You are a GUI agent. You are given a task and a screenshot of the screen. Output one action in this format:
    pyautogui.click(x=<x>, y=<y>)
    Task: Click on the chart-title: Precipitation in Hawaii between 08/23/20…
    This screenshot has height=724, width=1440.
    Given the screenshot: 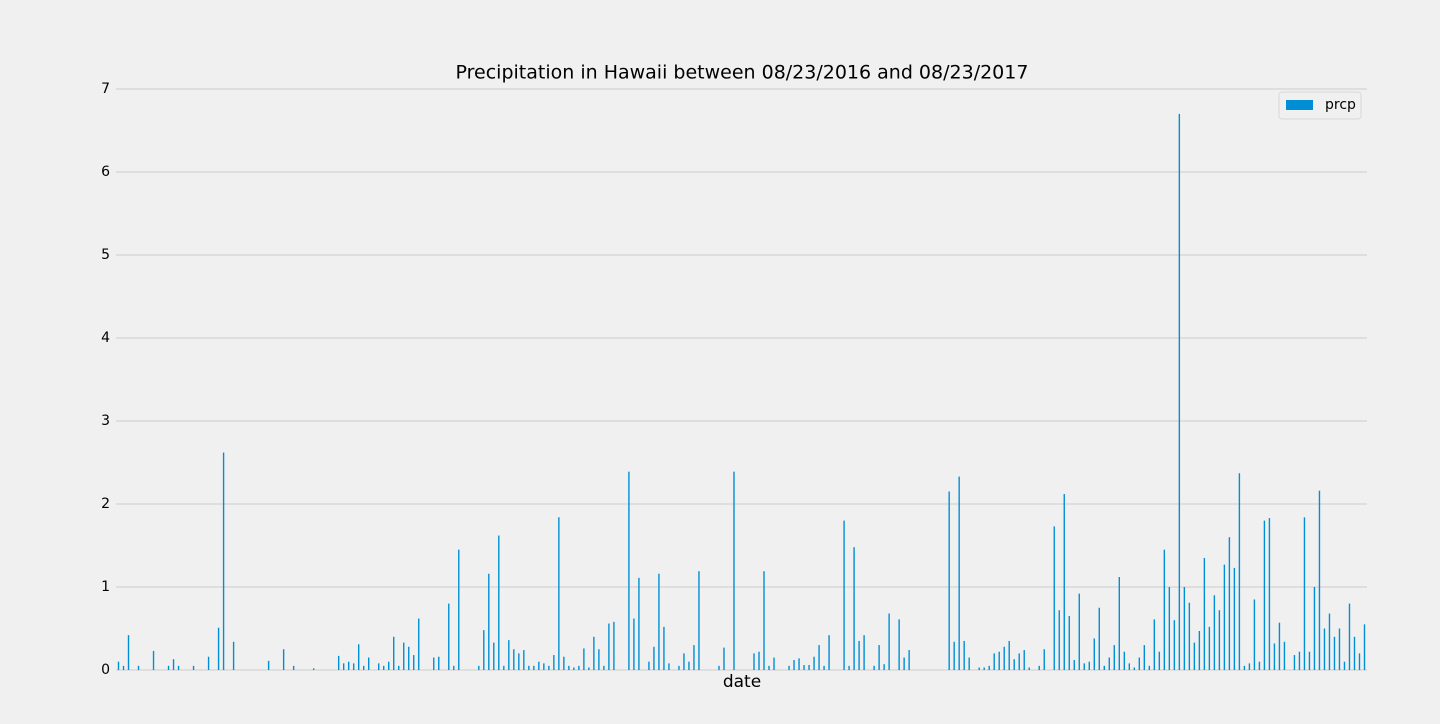 What is the action you would take?
    pyautogui.click(x=742, y=73)
    